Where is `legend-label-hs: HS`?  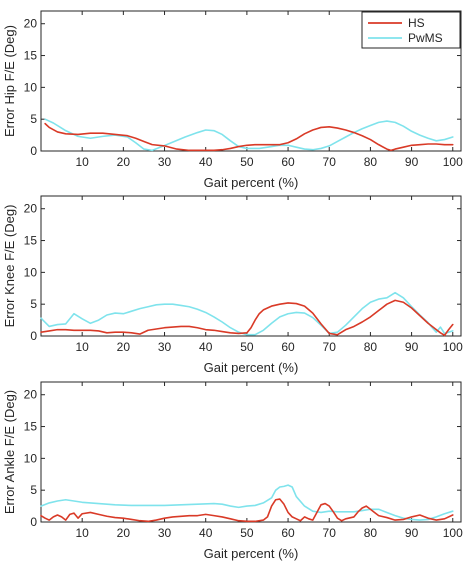
legend-label-hs: HS is located at coordinates (416, 23).